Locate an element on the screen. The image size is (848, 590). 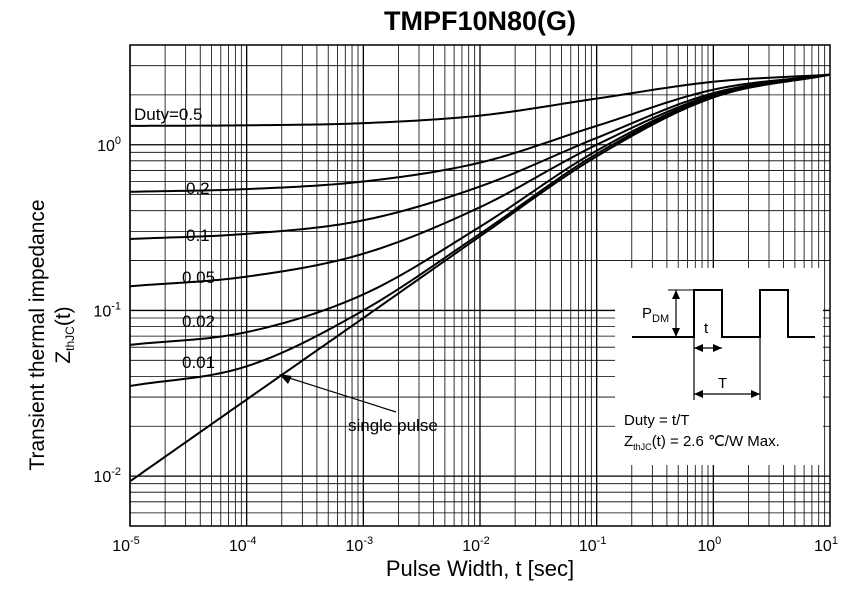
duty-label: 0.2 is located at coordinates (198, 188).